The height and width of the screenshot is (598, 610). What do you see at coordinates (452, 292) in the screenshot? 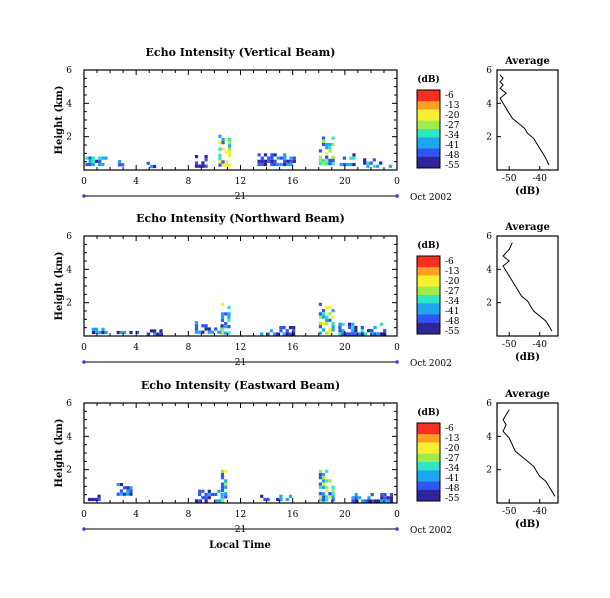
I see `colorbar-tick-label: -27` at bounding box center [452, 292].